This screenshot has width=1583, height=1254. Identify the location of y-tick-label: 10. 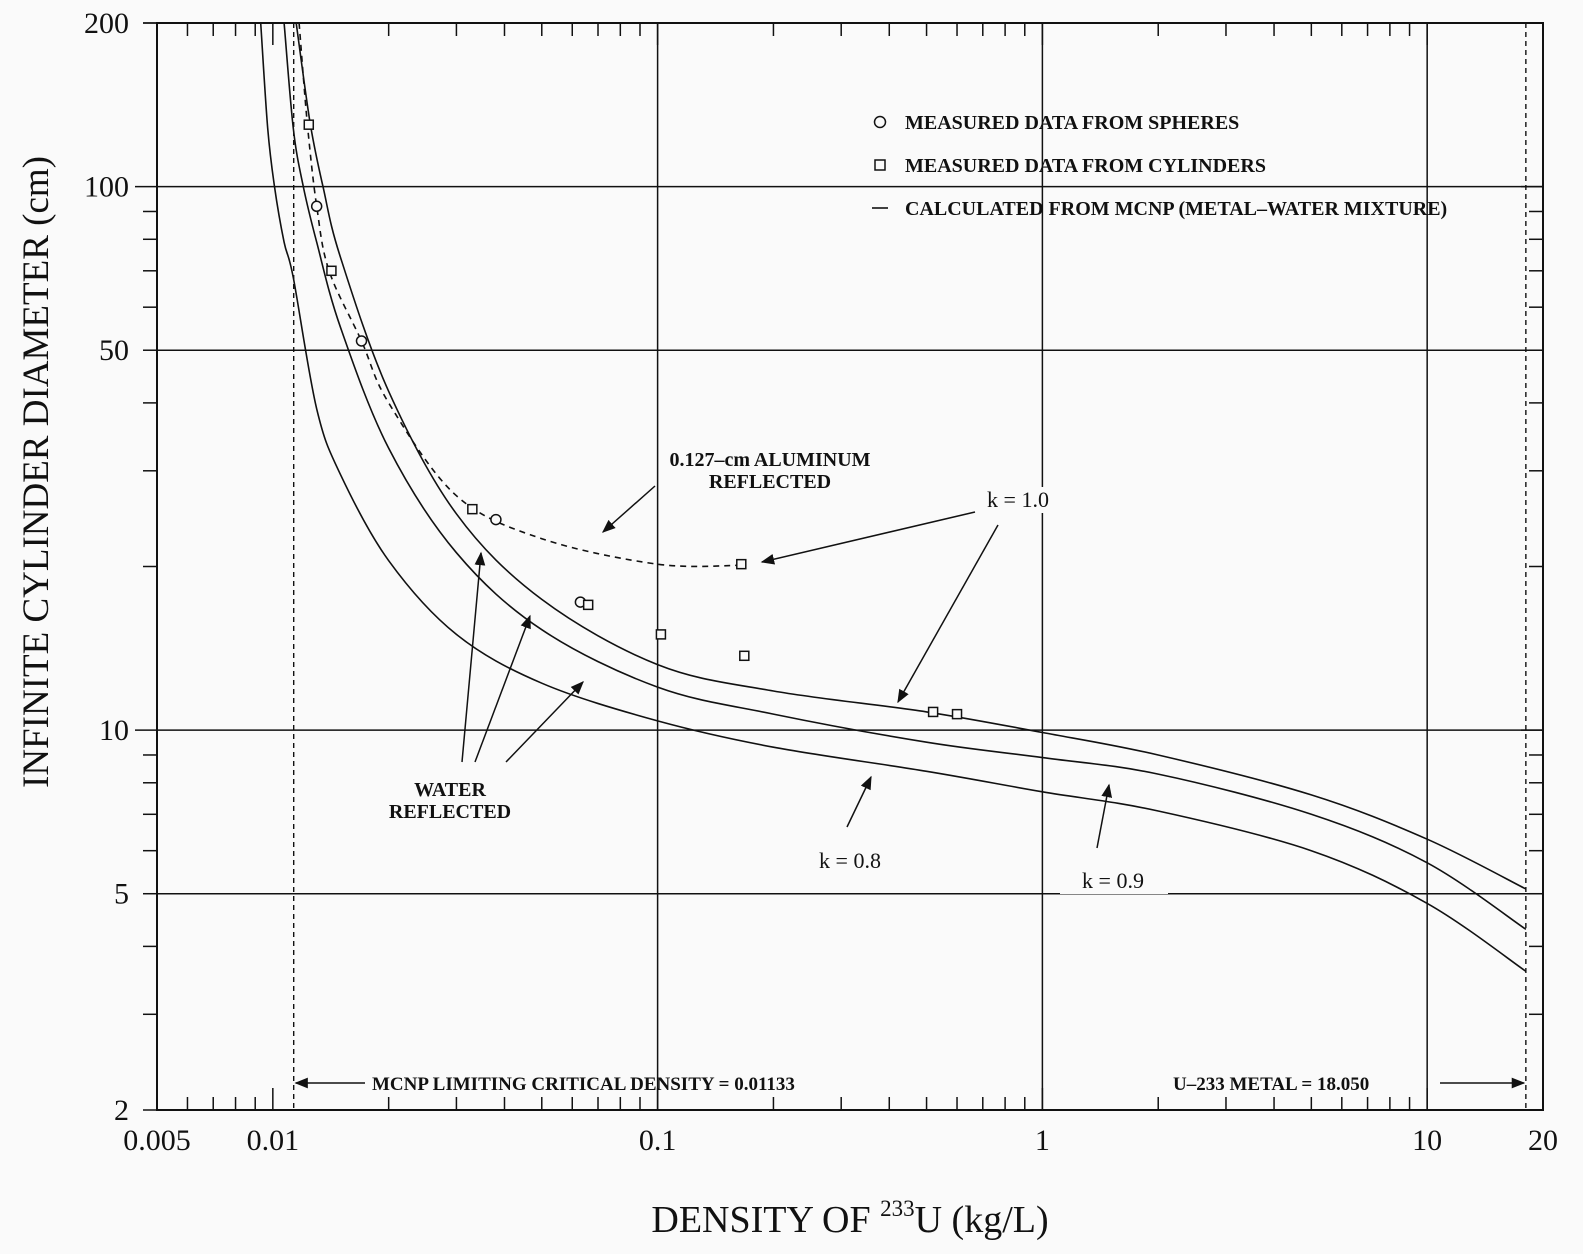
(114, 730).